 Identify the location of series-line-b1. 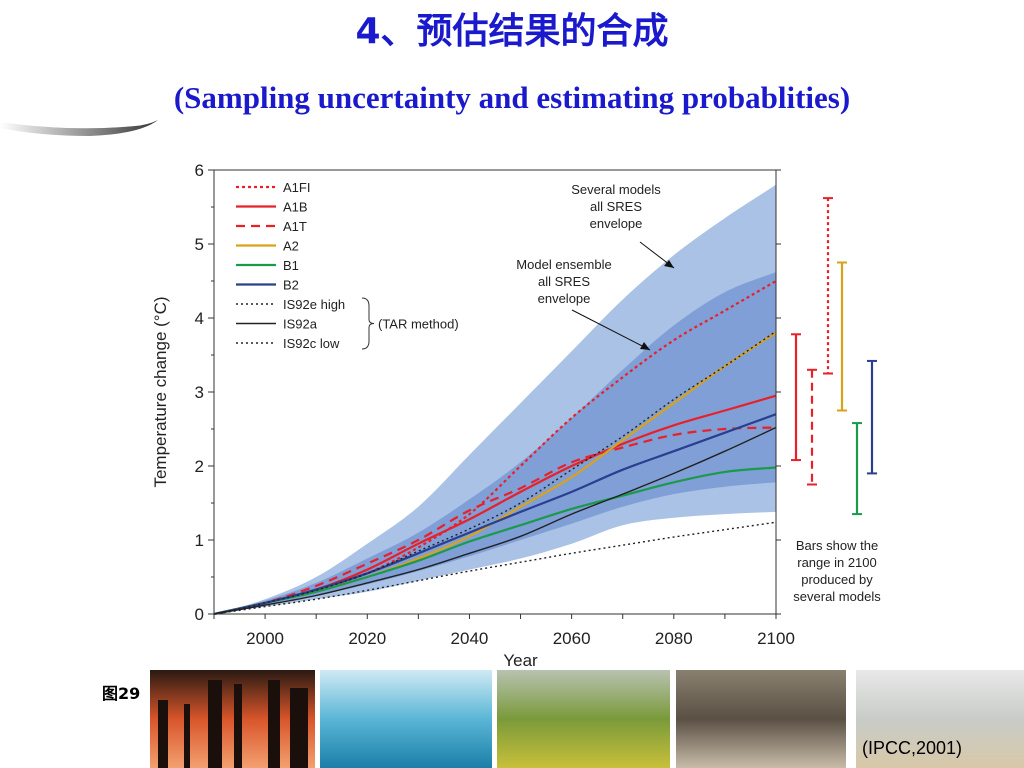
(495, 541).